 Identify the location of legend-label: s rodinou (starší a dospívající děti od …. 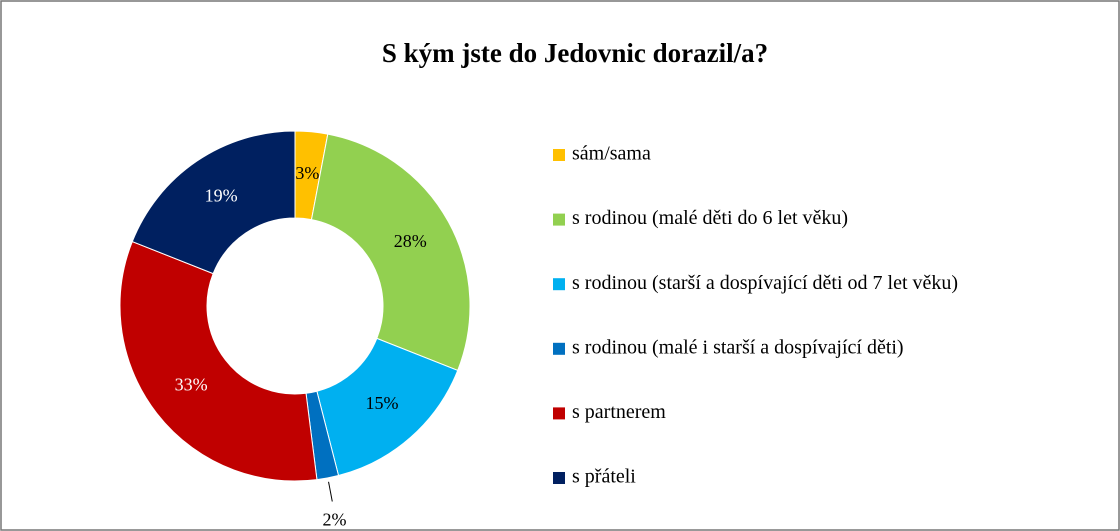
(765, 283).